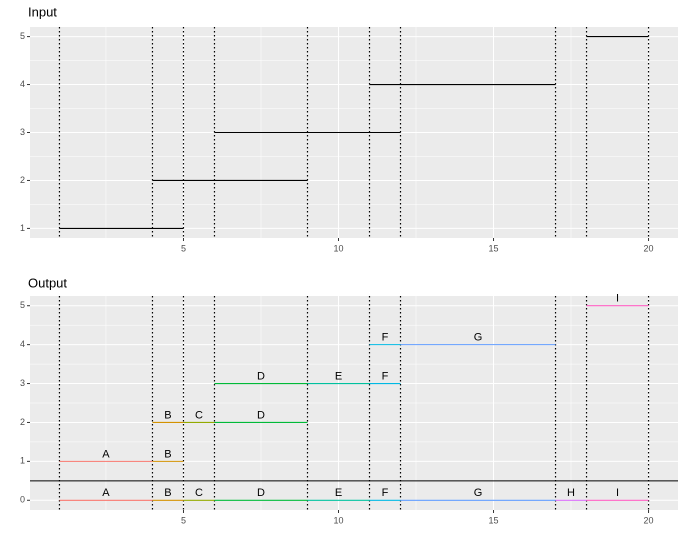 Image resolution: width=684 pixels, height=543 pixels. Describe the element at coordinates (42, 11) in the screenshot. I see `panel-title: Input` at that location.